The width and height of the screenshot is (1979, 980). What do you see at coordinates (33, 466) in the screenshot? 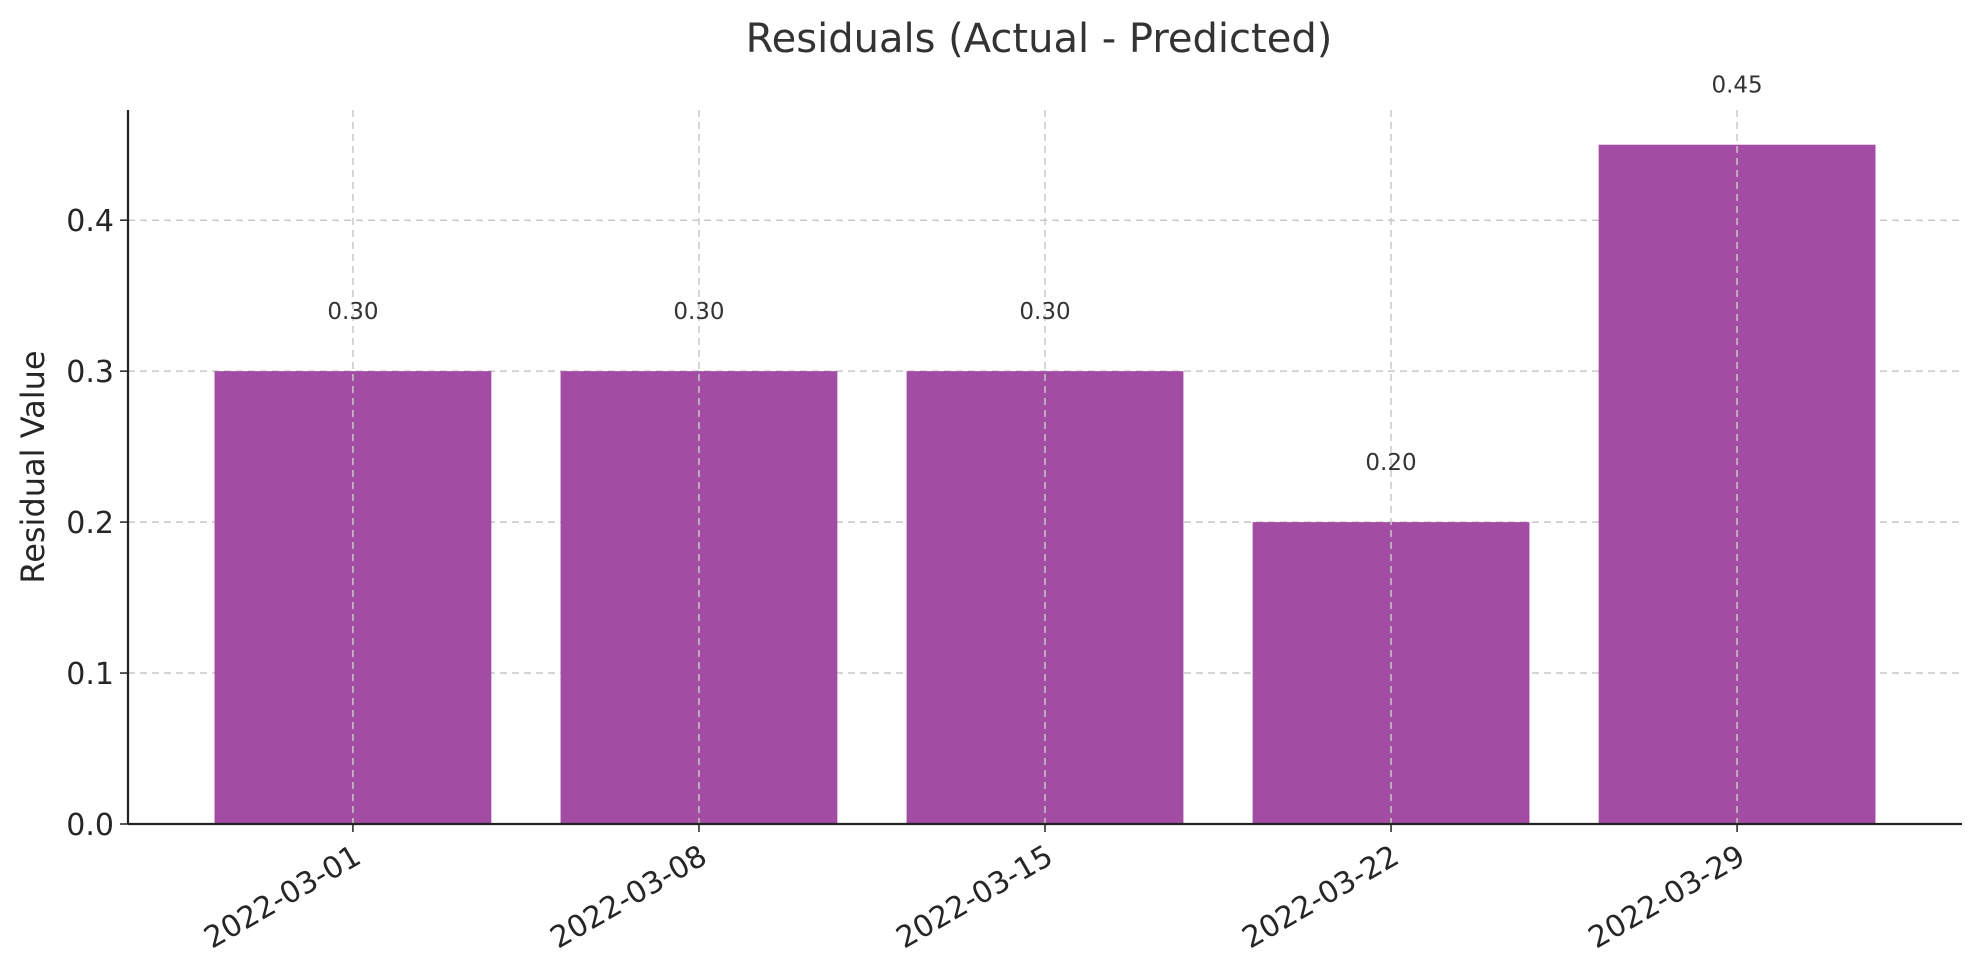
I see `y-axis-label: Residual Value` at bounding box center [33, 466].